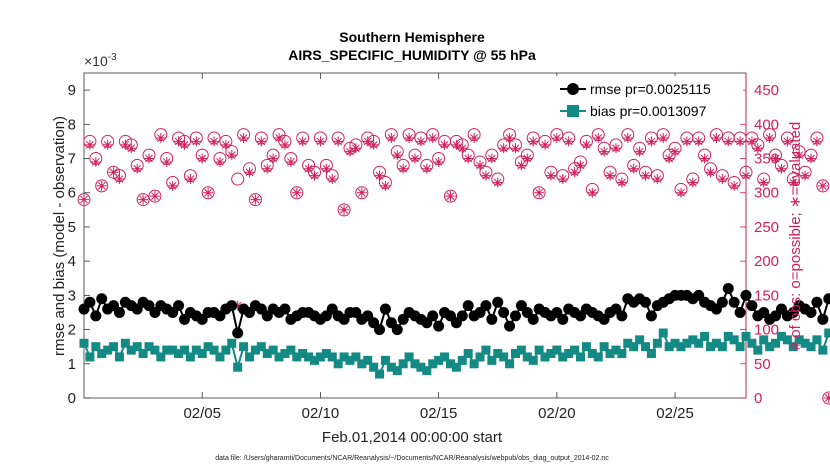 This screenshot has width=830, height=470. What do you see at coordinates (439, 413) in the screenshot?
I see `x-tick-label: 02/15` at bounding box center [439, 413].